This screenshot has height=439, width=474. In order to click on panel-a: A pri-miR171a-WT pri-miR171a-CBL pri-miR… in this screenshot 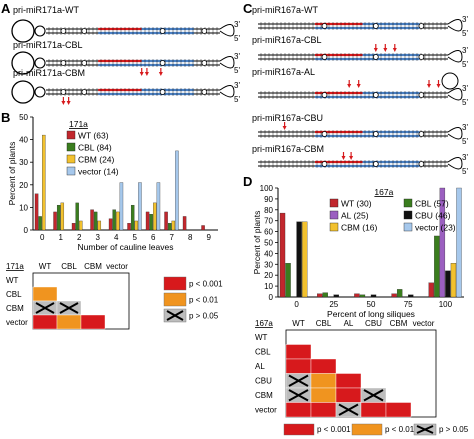, I will do `click(120, 53)`.